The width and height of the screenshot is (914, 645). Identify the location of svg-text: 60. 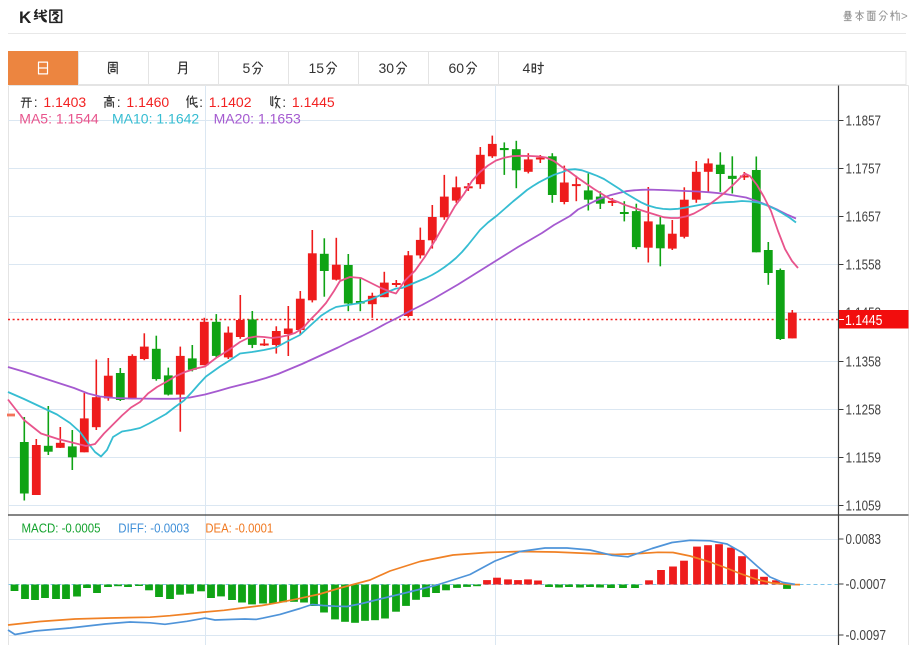
(457, 68).